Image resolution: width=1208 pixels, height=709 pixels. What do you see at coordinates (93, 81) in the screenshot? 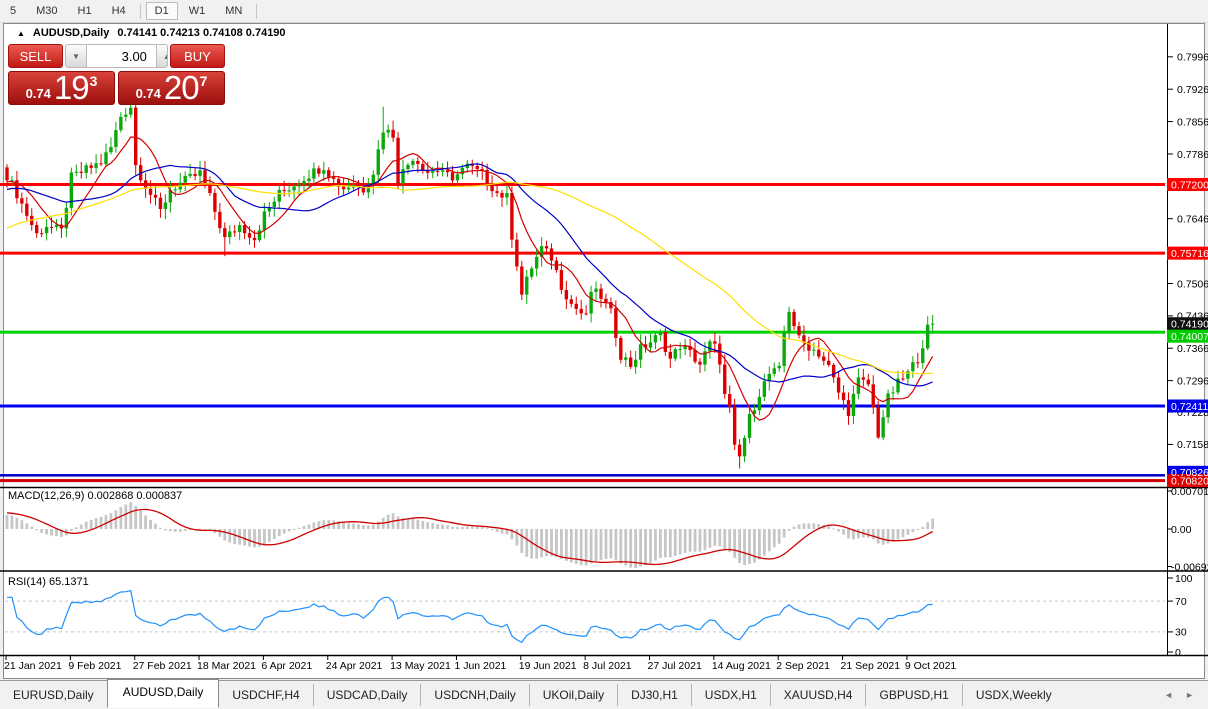
I see `bid-price-sup: 3` at bounding box center [93, 81].